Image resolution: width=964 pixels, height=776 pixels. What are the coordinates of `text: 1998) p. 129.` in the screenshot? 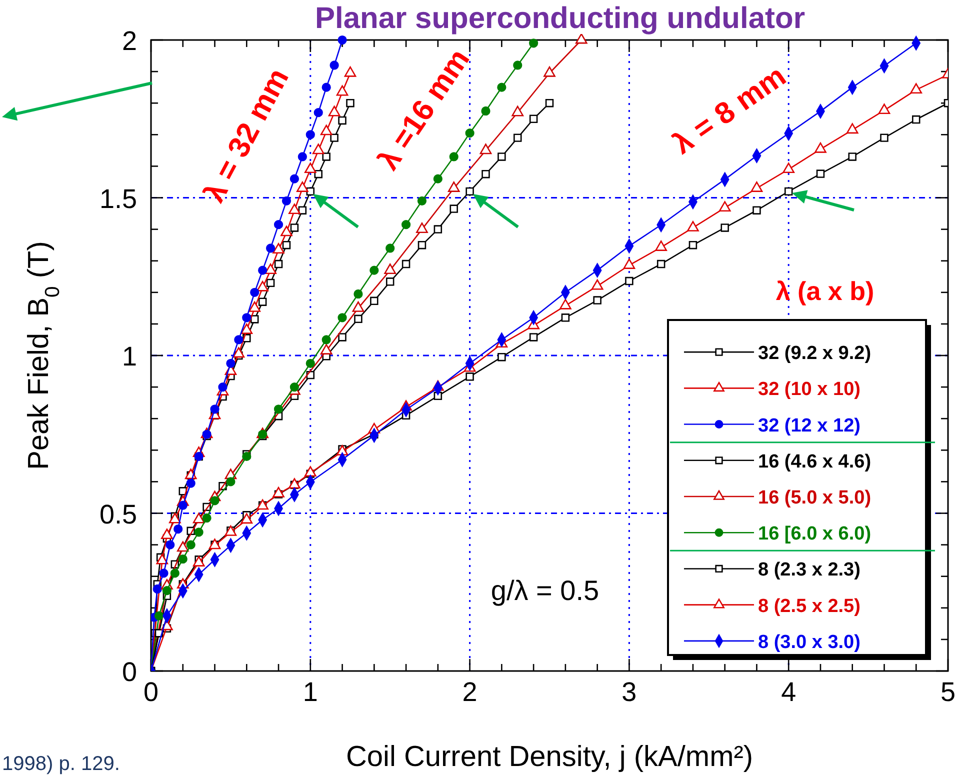 It's located at (61, 764).